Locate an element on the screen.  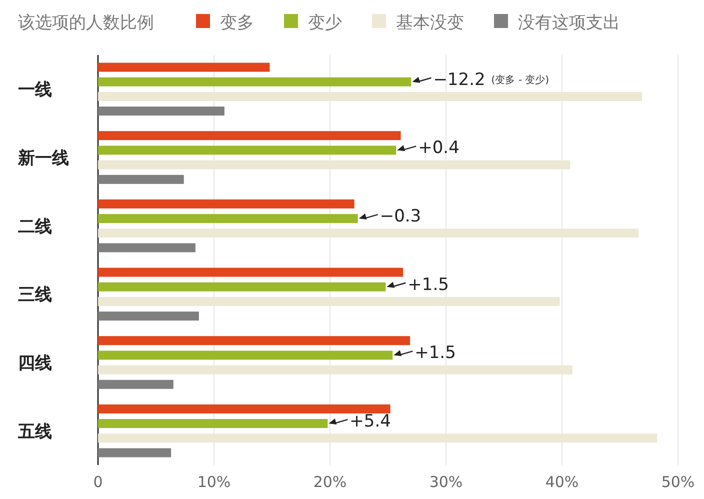
y-tick-label: 五线 is located at coordinates (34, 432).